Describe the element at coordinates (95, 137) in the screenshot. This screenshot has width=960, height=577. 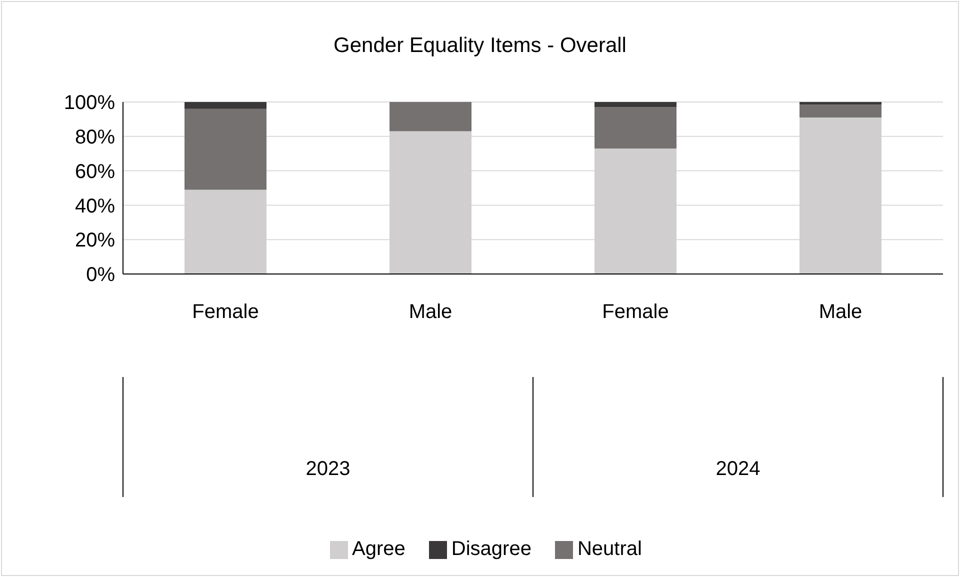
I see `y-tick-label: 80%` at that location.